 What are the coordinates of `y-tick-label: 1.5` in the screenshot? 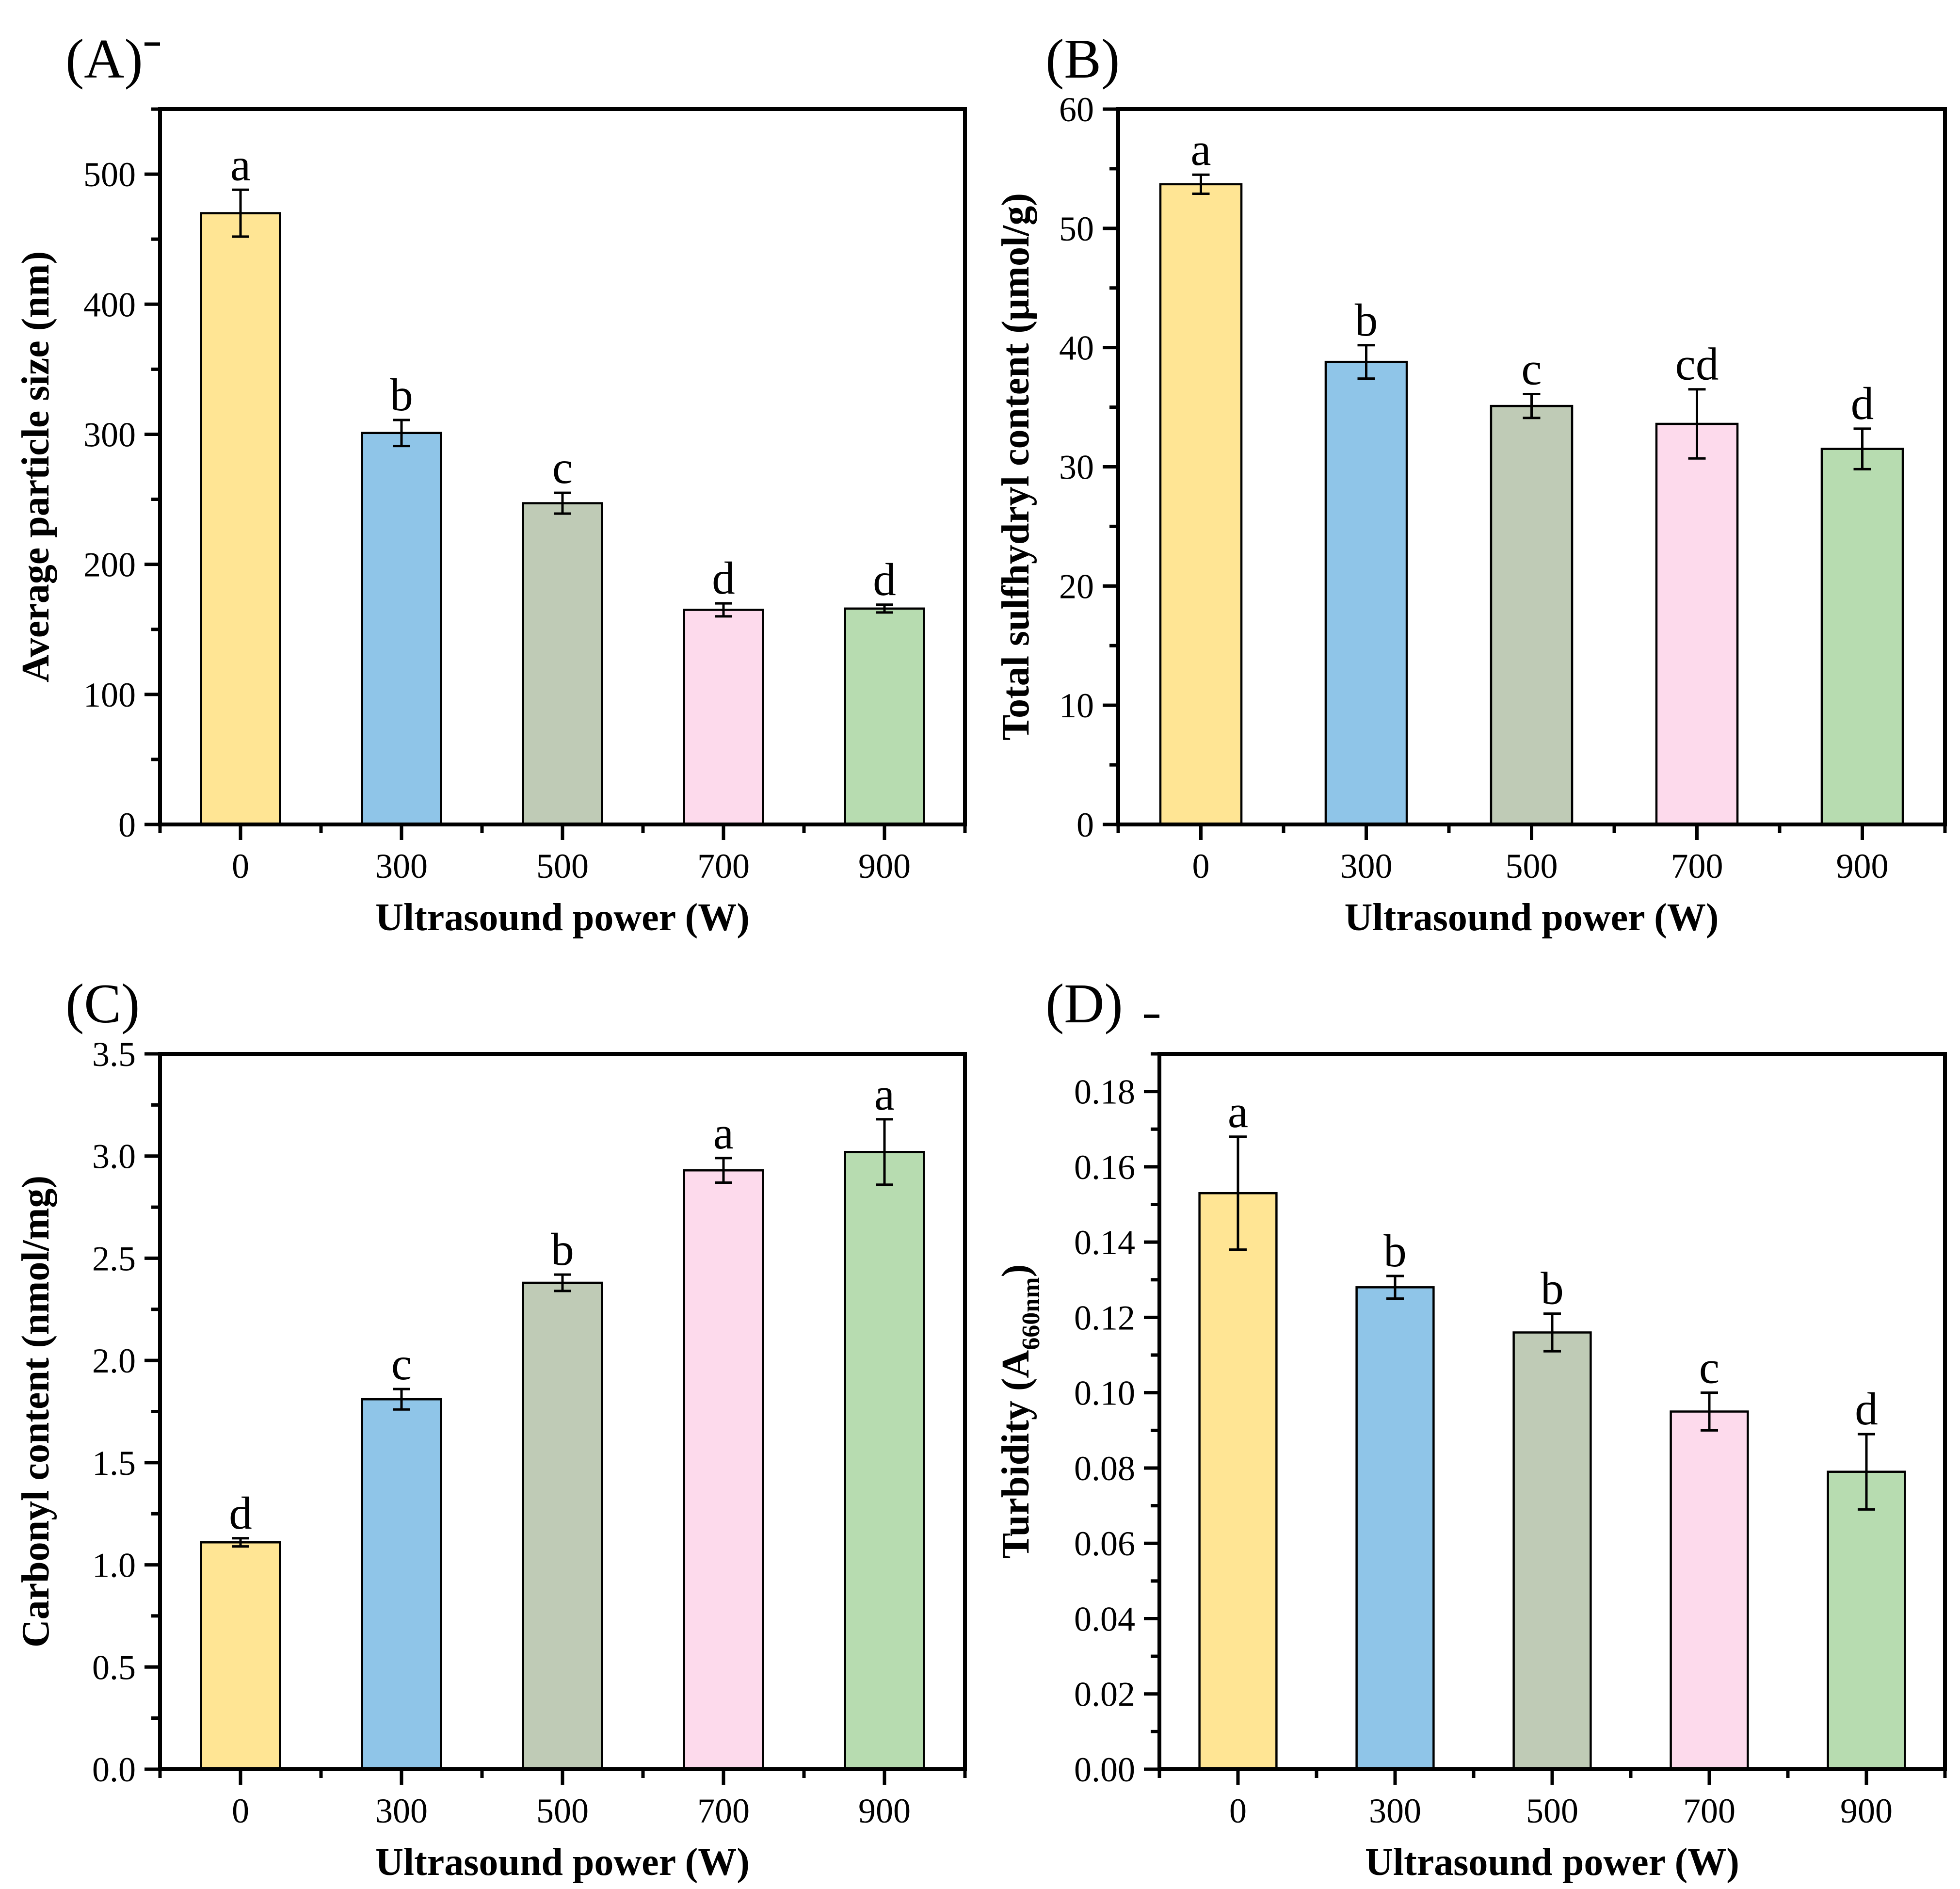 It's located at (114, 1463).